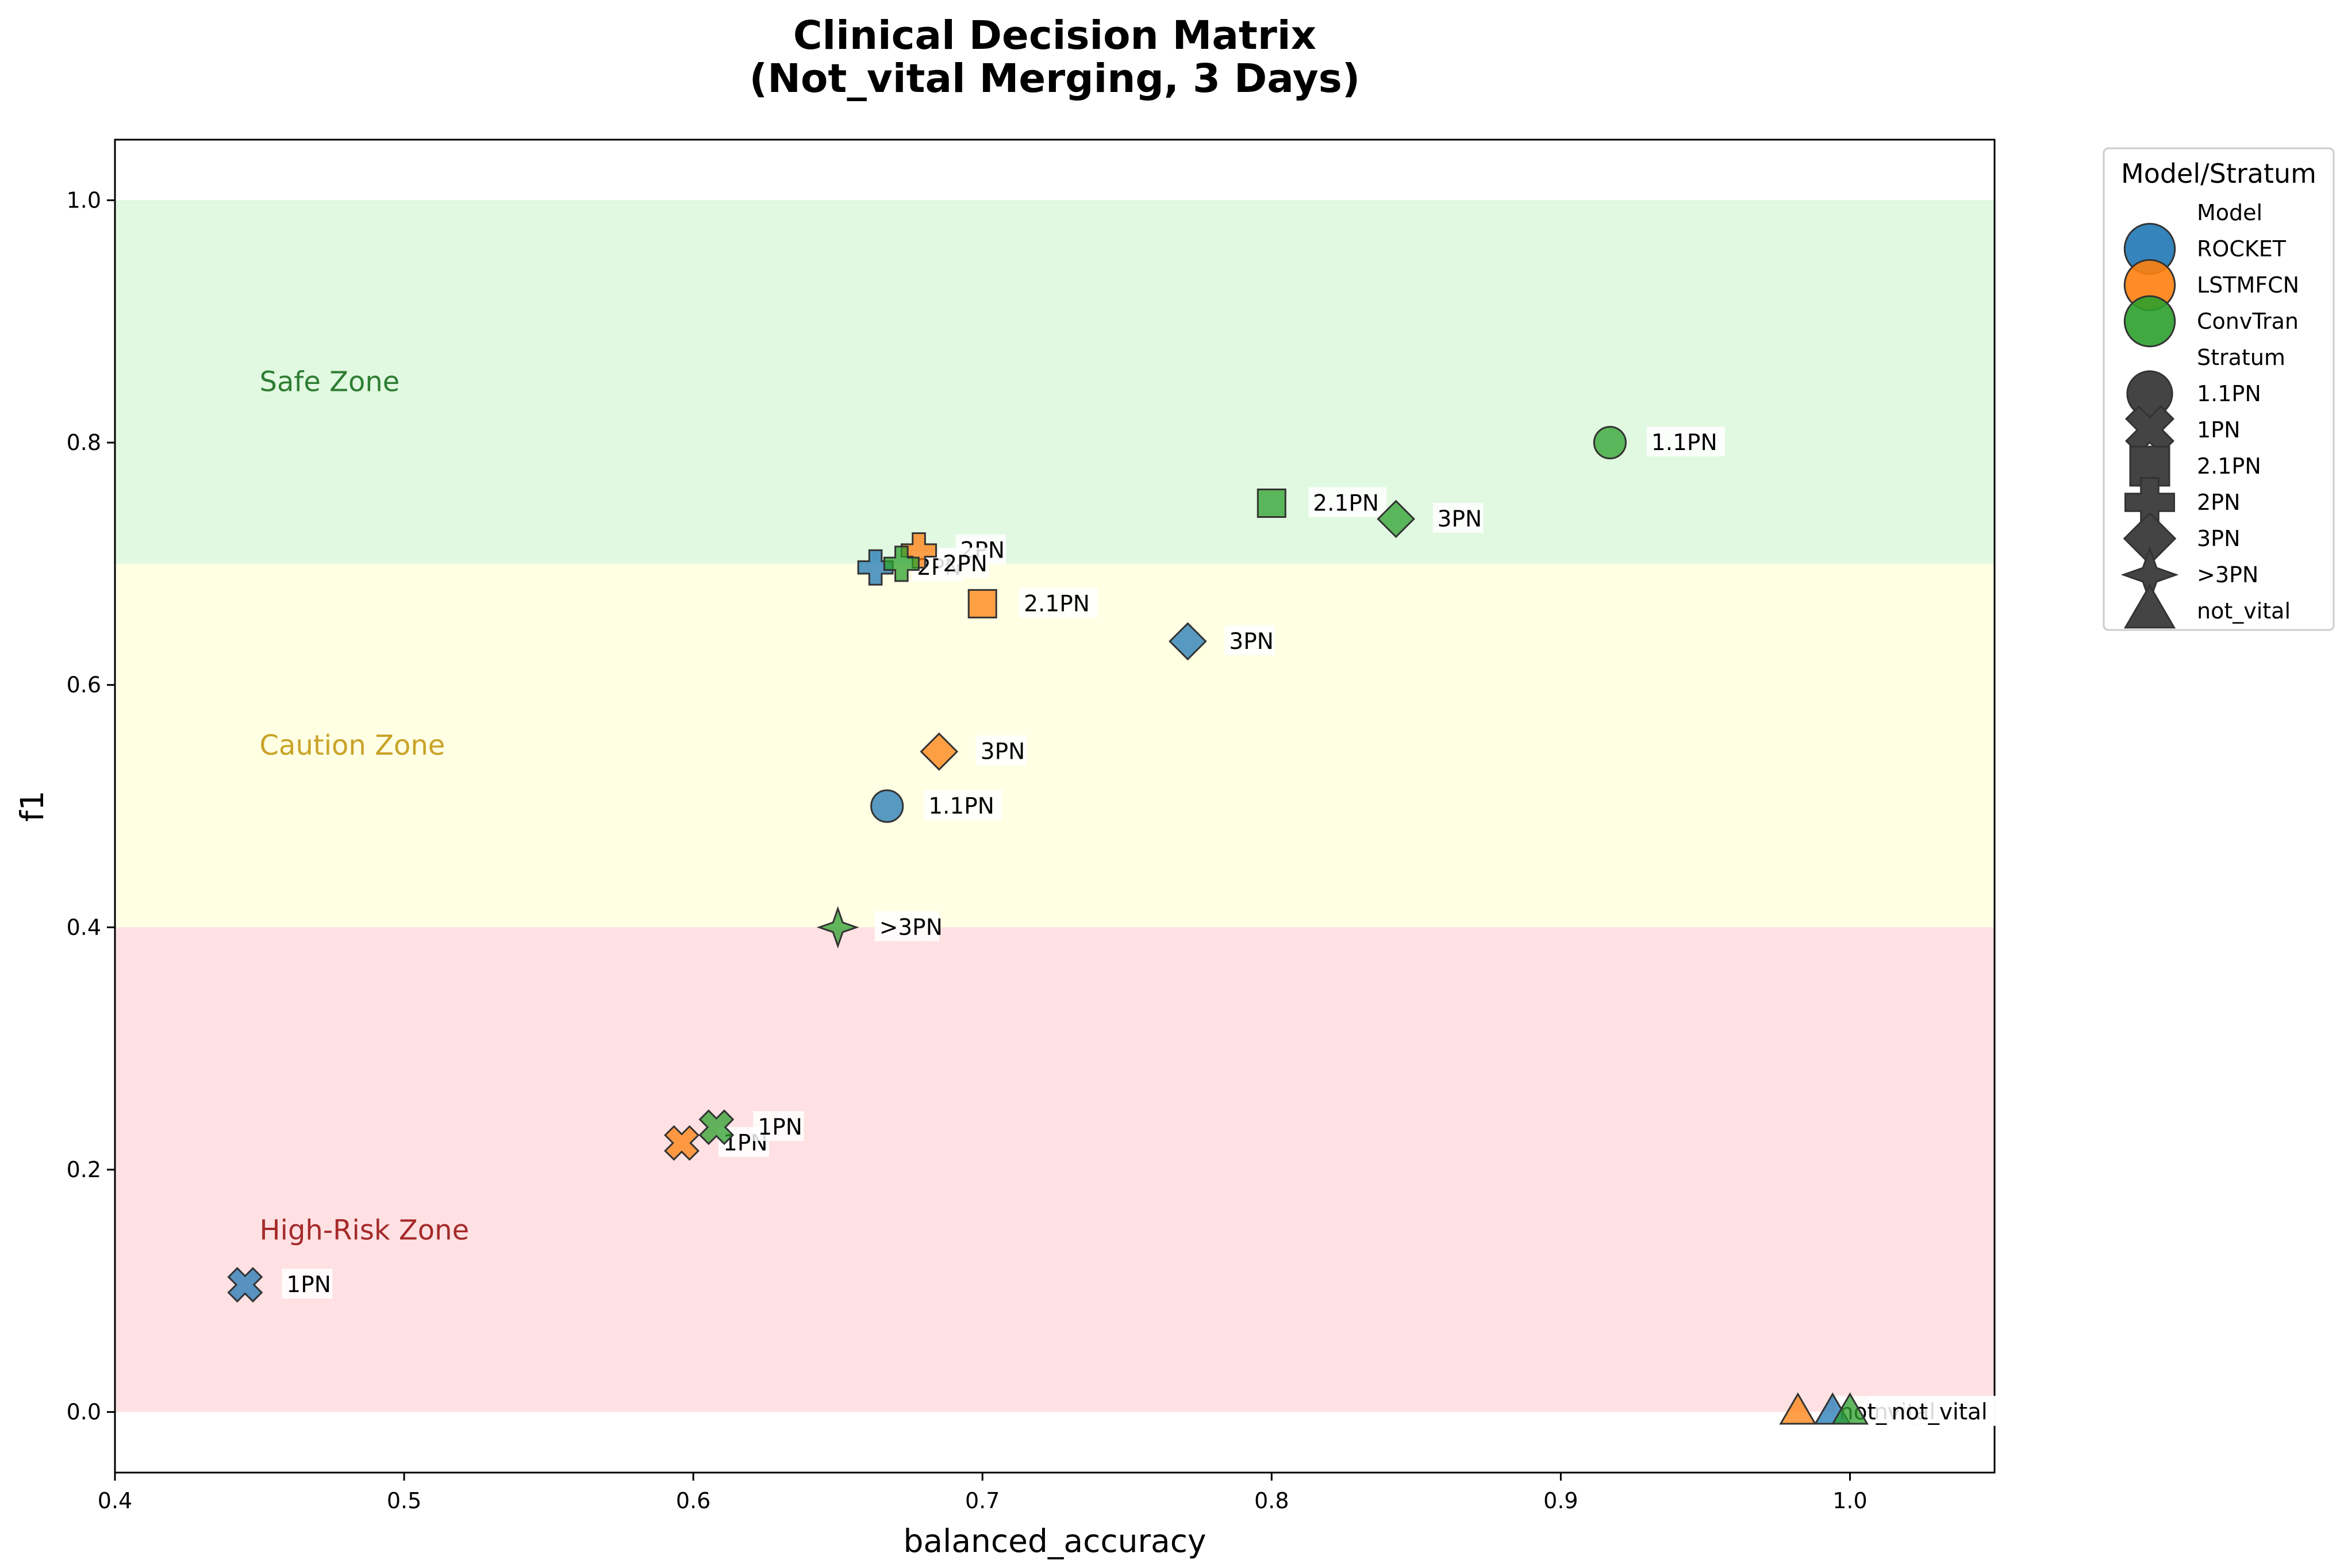  I want to click on point-convtran-2-1pn, so click(1272, 503).